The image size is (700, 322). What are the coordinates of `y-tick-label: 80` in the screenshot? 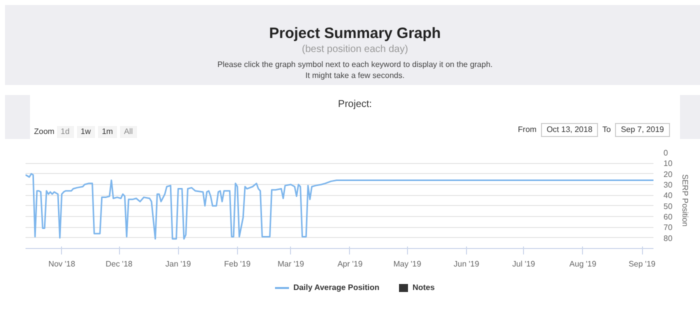 It's located at (668, 238).